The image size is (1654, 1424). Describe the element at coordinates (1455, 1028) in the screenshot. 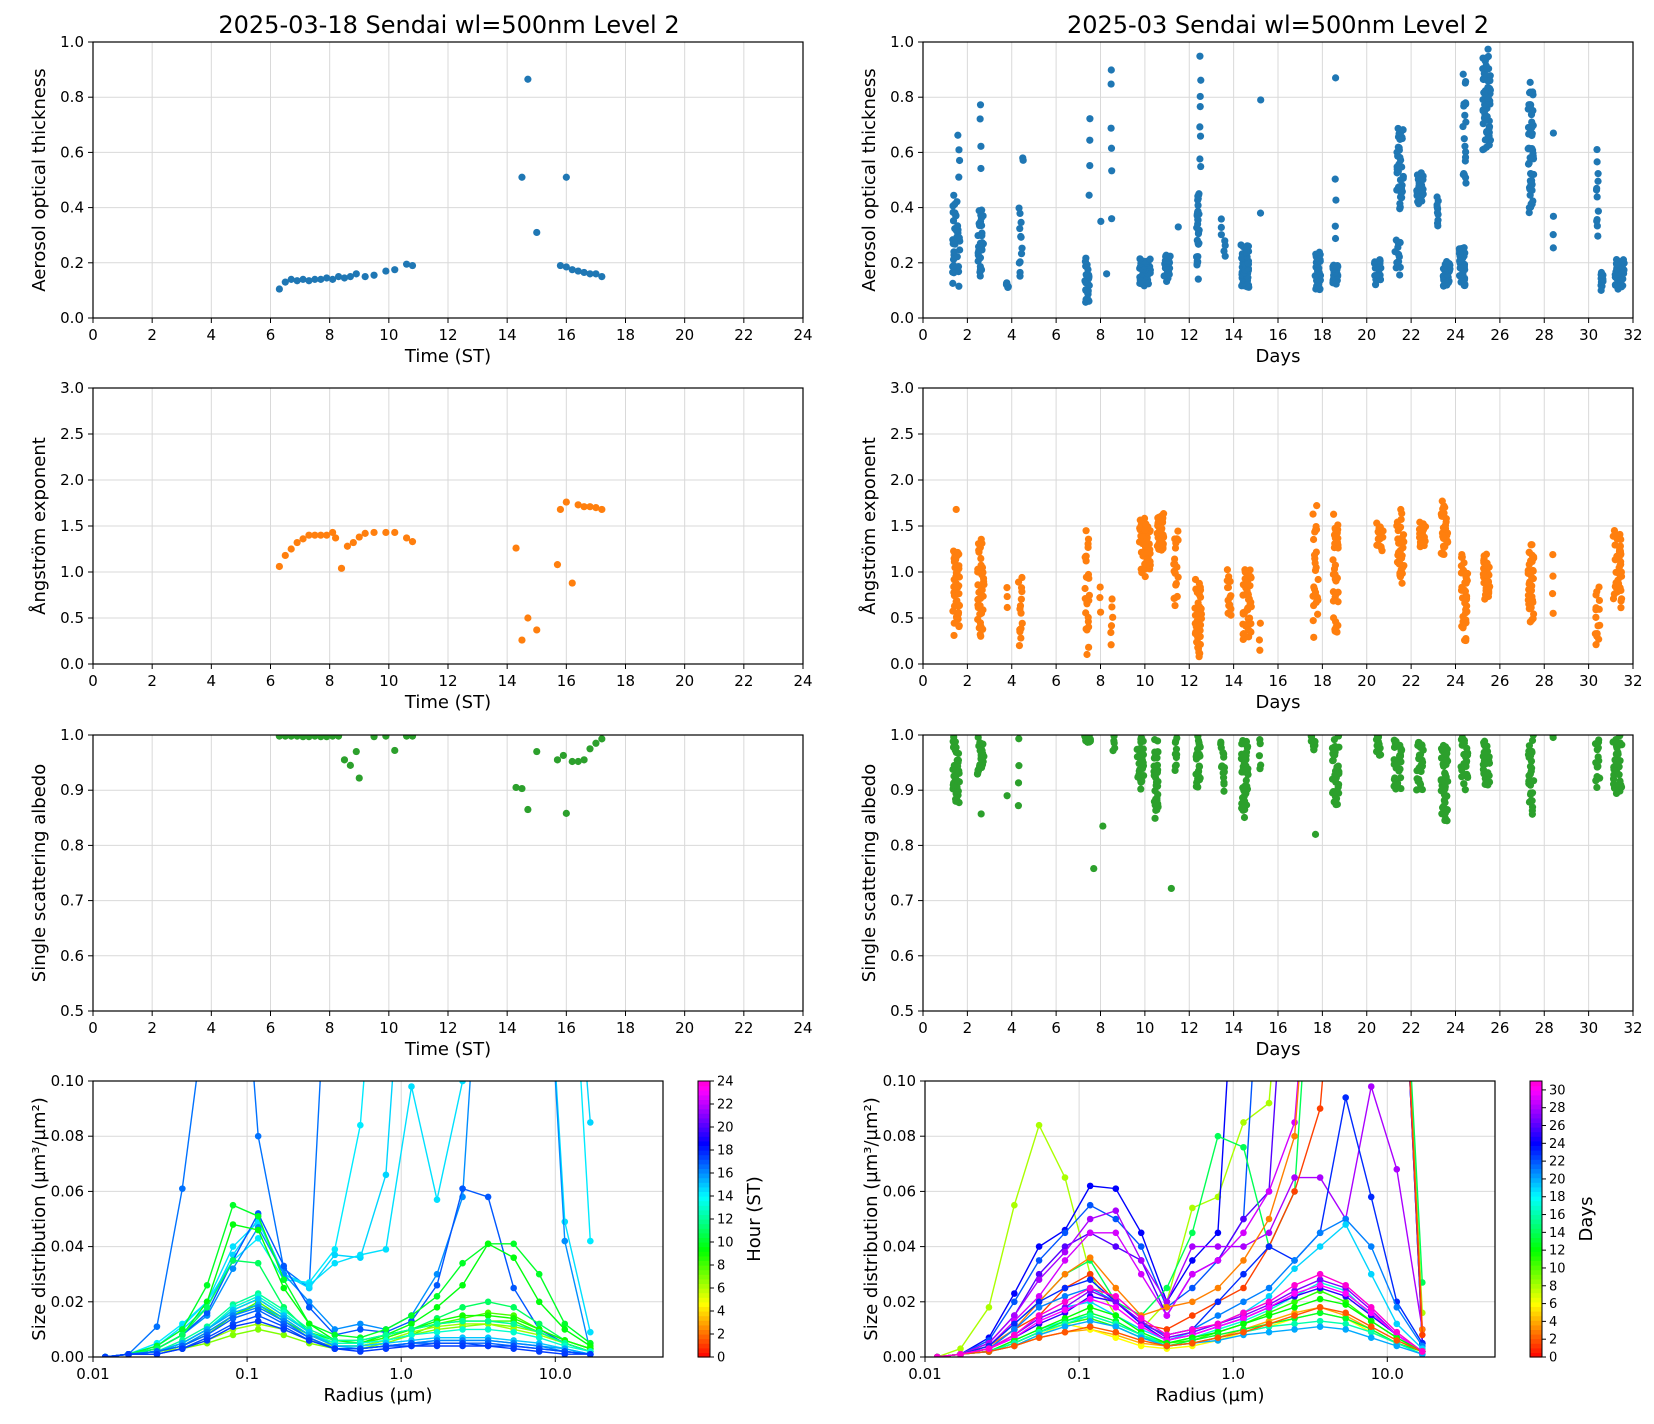

I see `x-tick-label: 24` at that location.